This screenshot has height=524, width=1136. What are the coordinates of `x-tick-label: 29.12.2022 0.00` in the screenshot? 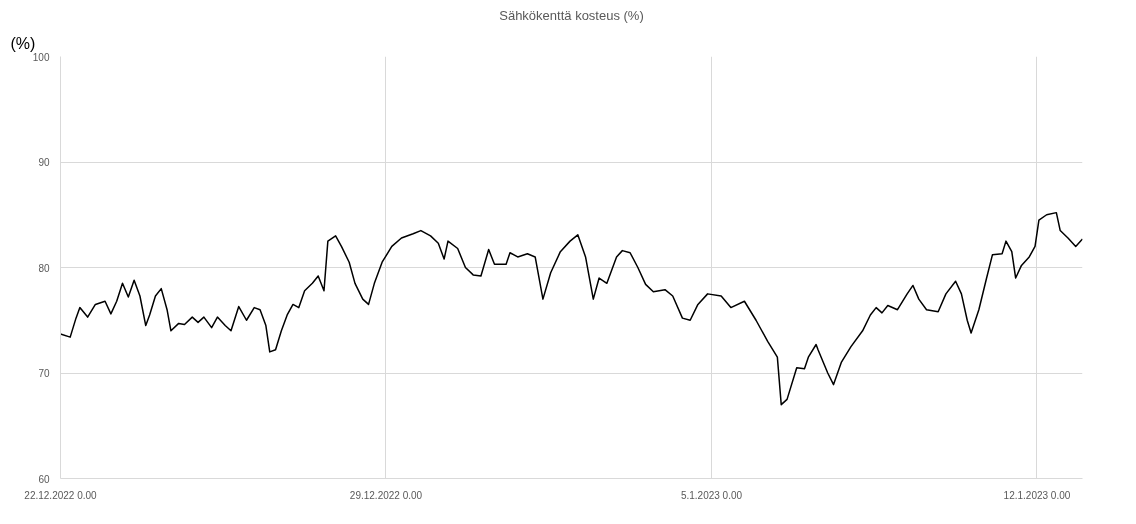 It's located at (386, 495).